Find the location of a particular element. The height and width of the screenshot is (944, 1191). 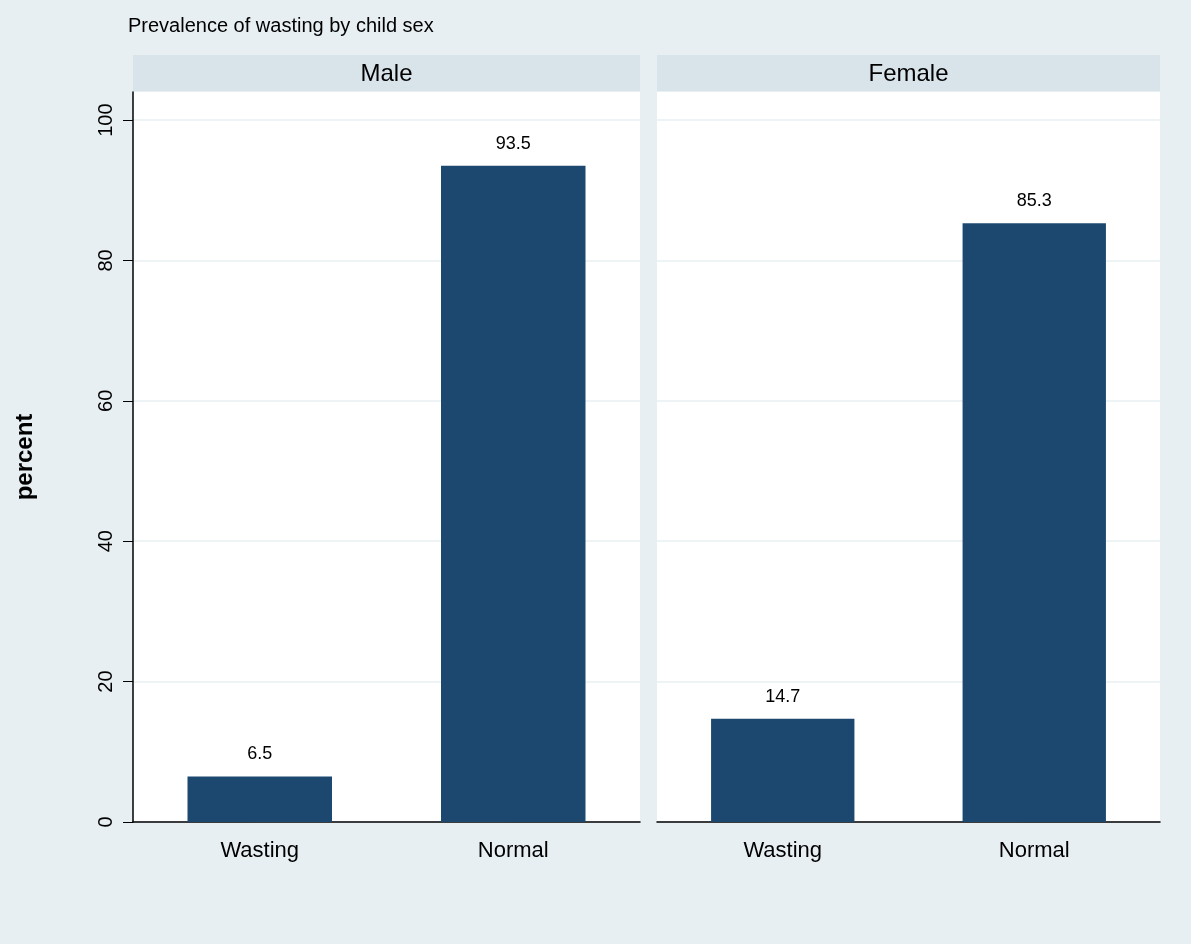

y-tick-label: 80 is located at coordinates (105, 260).